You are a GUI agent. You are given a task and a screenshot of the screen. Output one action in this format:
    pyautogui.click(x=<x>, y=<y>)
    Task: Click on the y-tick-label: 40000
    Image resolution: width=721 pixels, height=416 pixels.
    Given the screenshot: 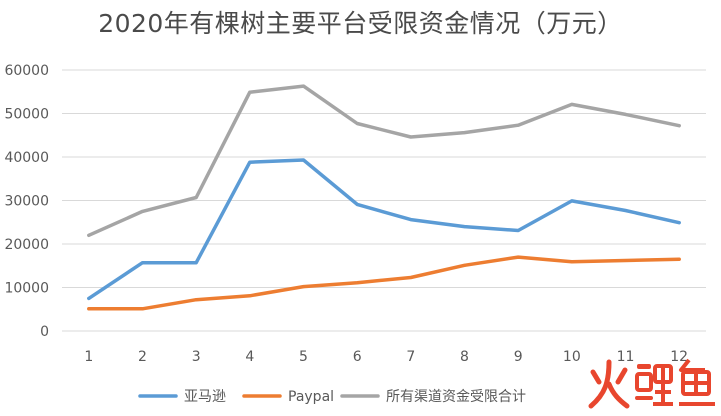 What is the action you would take?
    pyautogui.click(x=26, y=158)
    